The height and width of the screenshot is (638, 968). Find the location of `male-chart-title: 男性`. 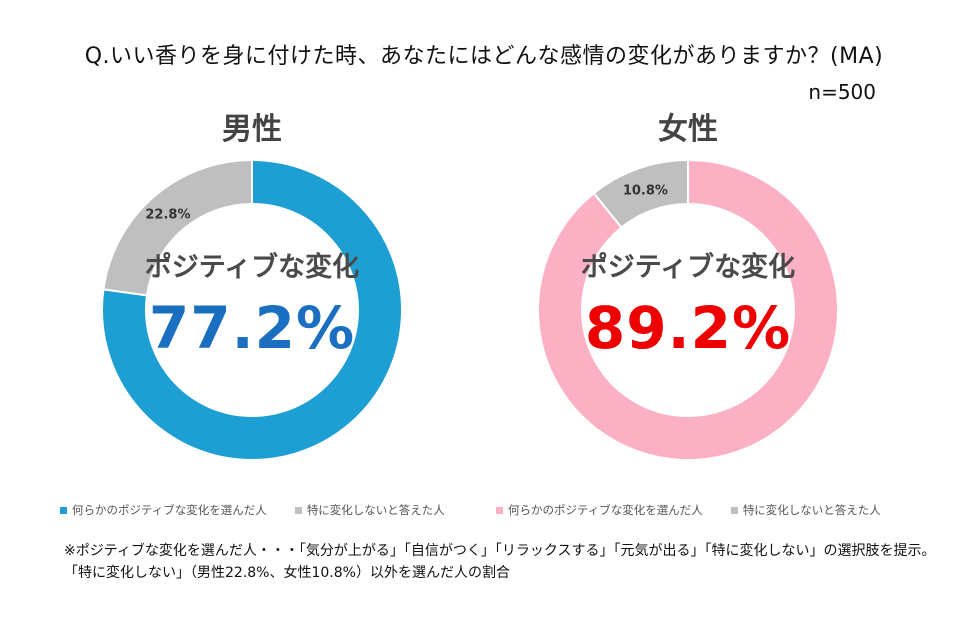

male-chart-title: 男性 is located at coordinates (252, 129).